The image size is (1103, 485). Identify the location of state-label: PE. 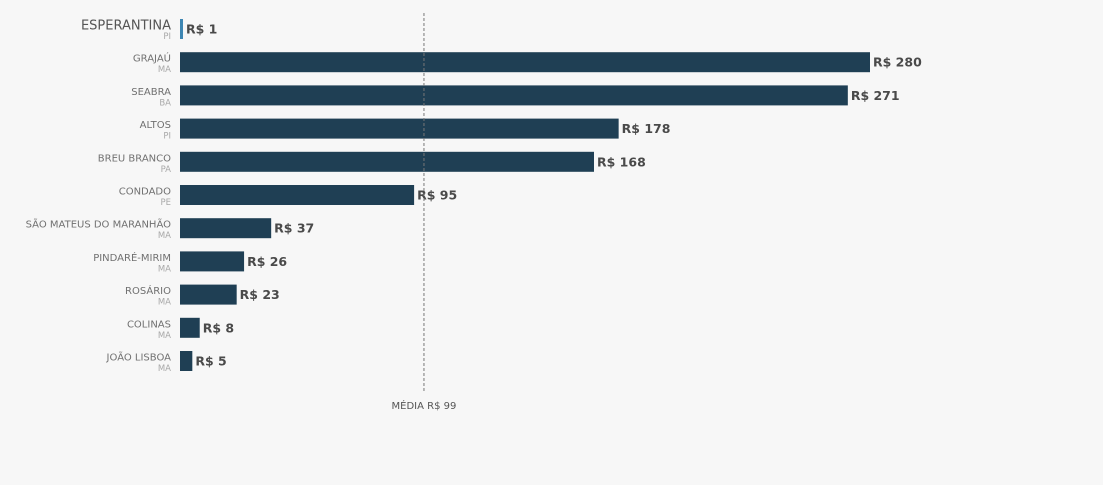
(166, 203).